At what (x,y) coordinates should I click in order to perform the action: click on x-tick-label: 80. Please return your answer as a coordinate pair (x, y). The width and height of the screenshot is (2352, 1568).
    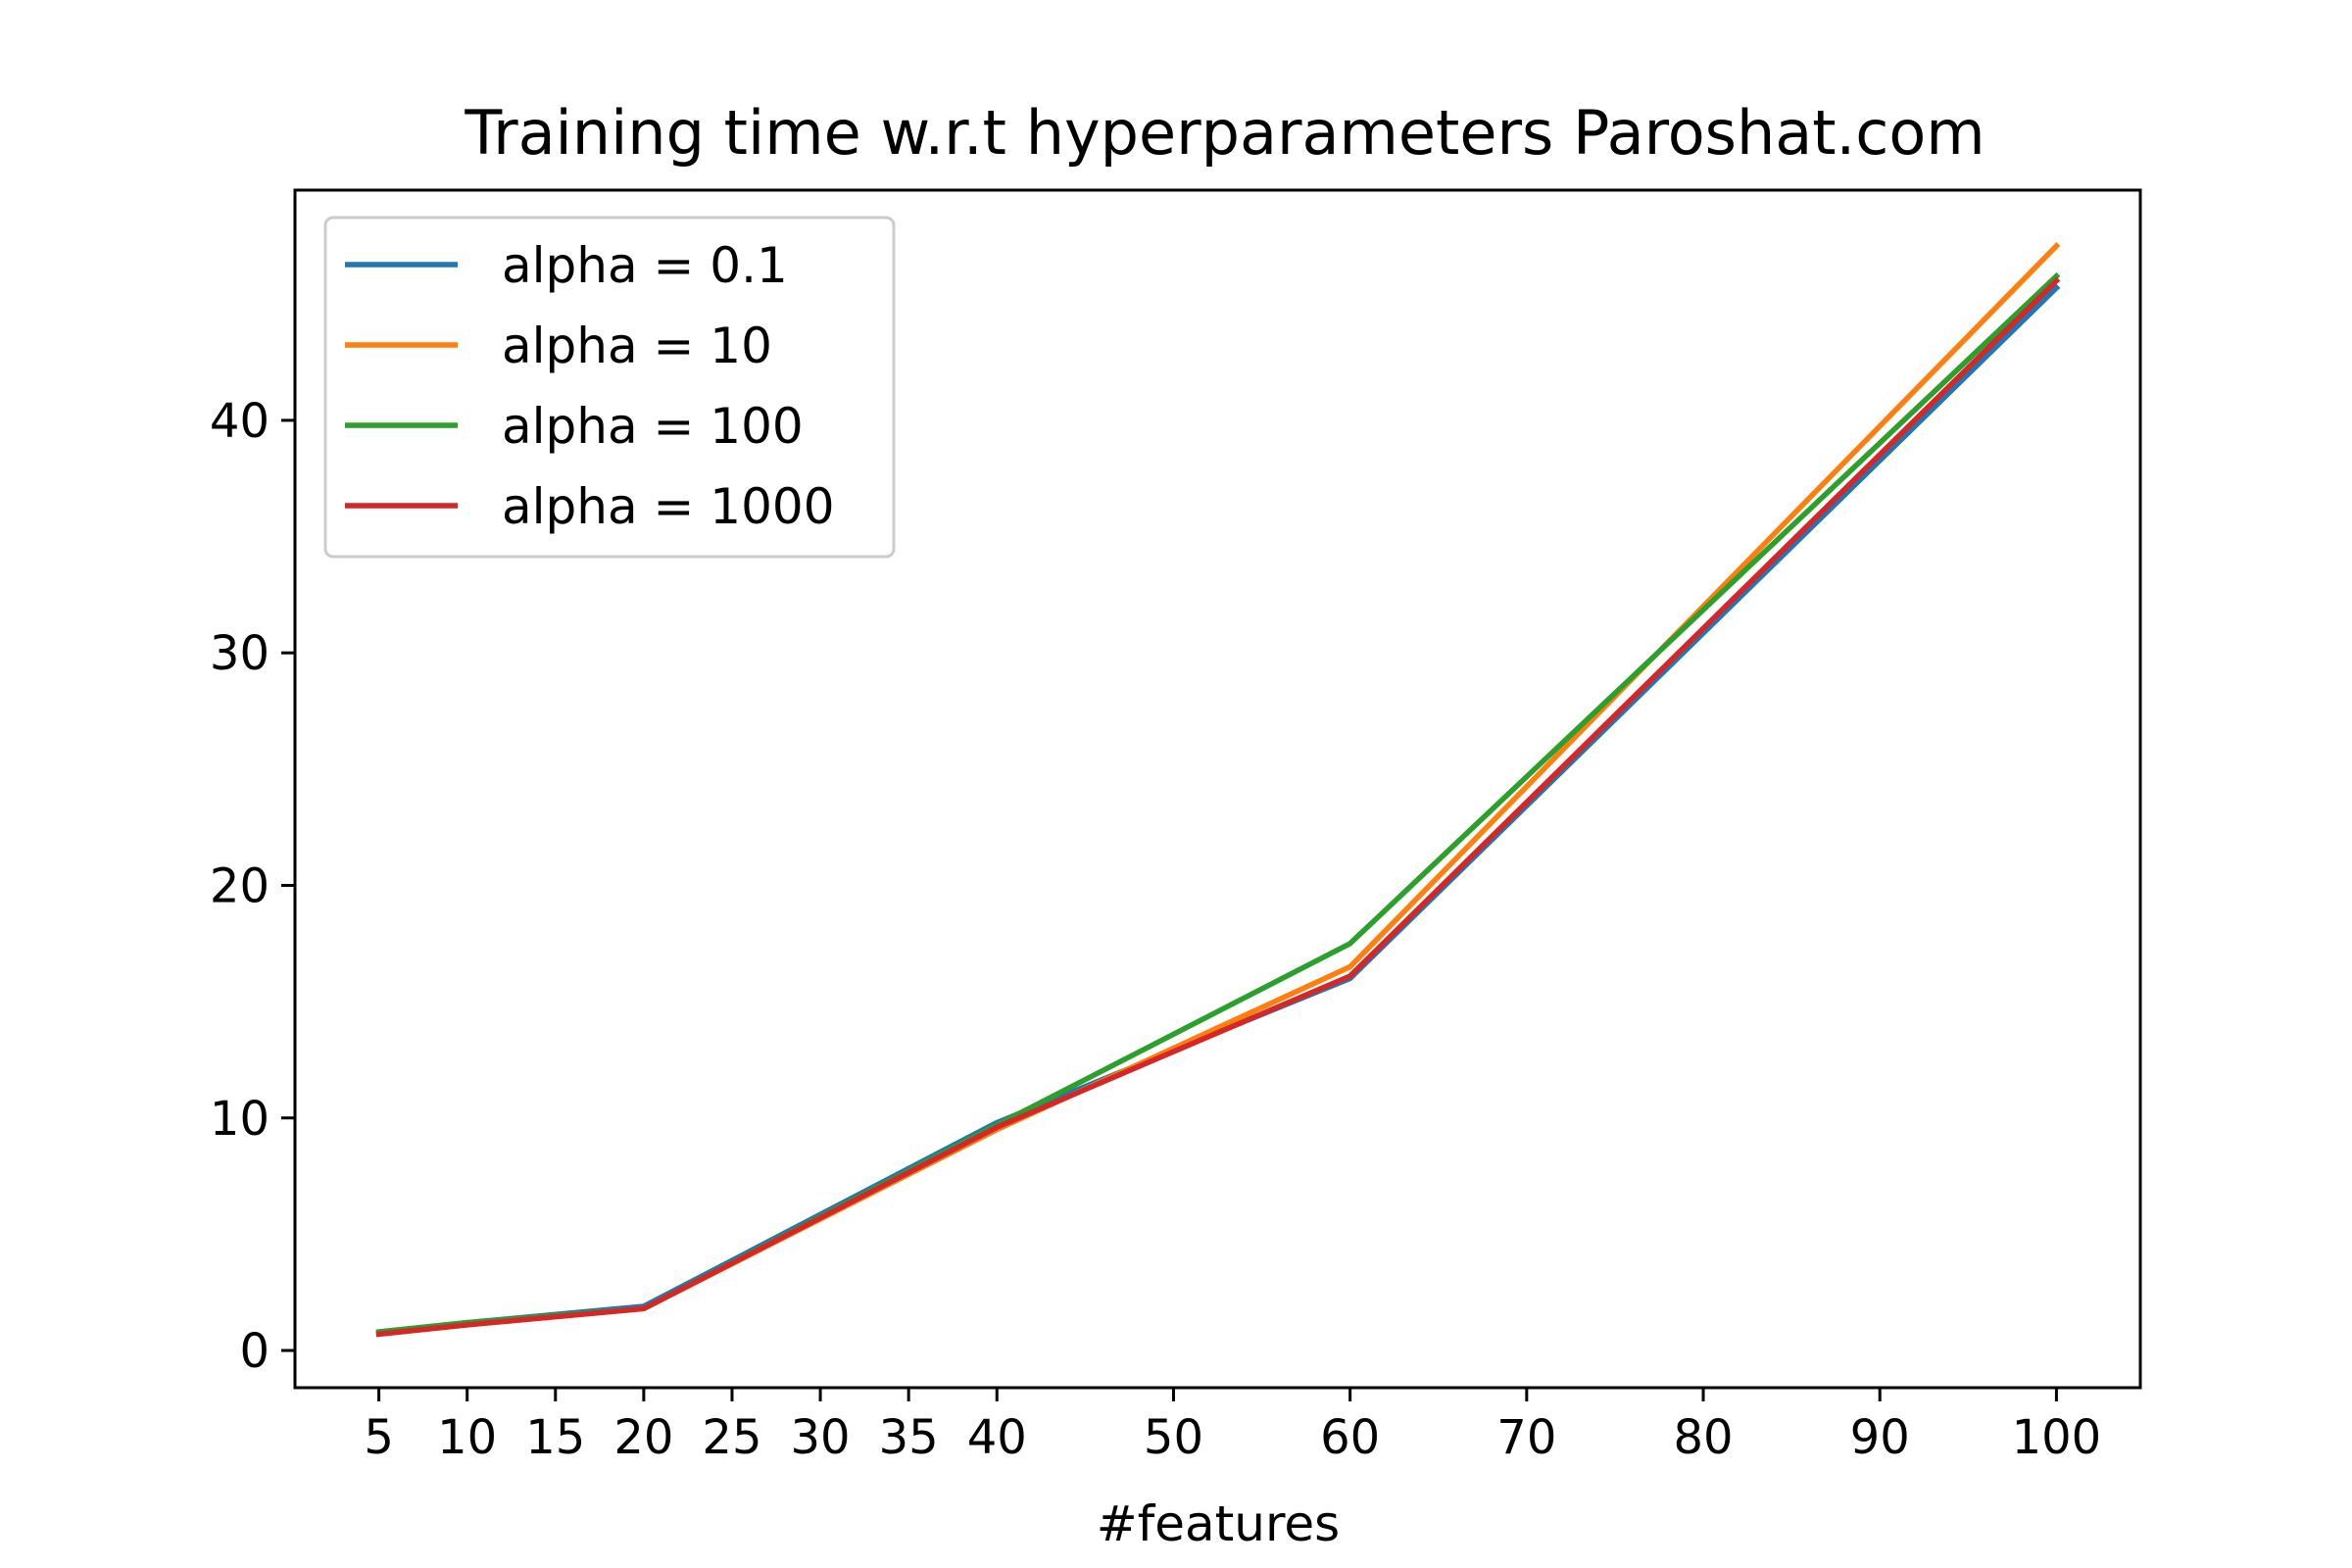
    Looking at the image, I should click on (1703, 1437).